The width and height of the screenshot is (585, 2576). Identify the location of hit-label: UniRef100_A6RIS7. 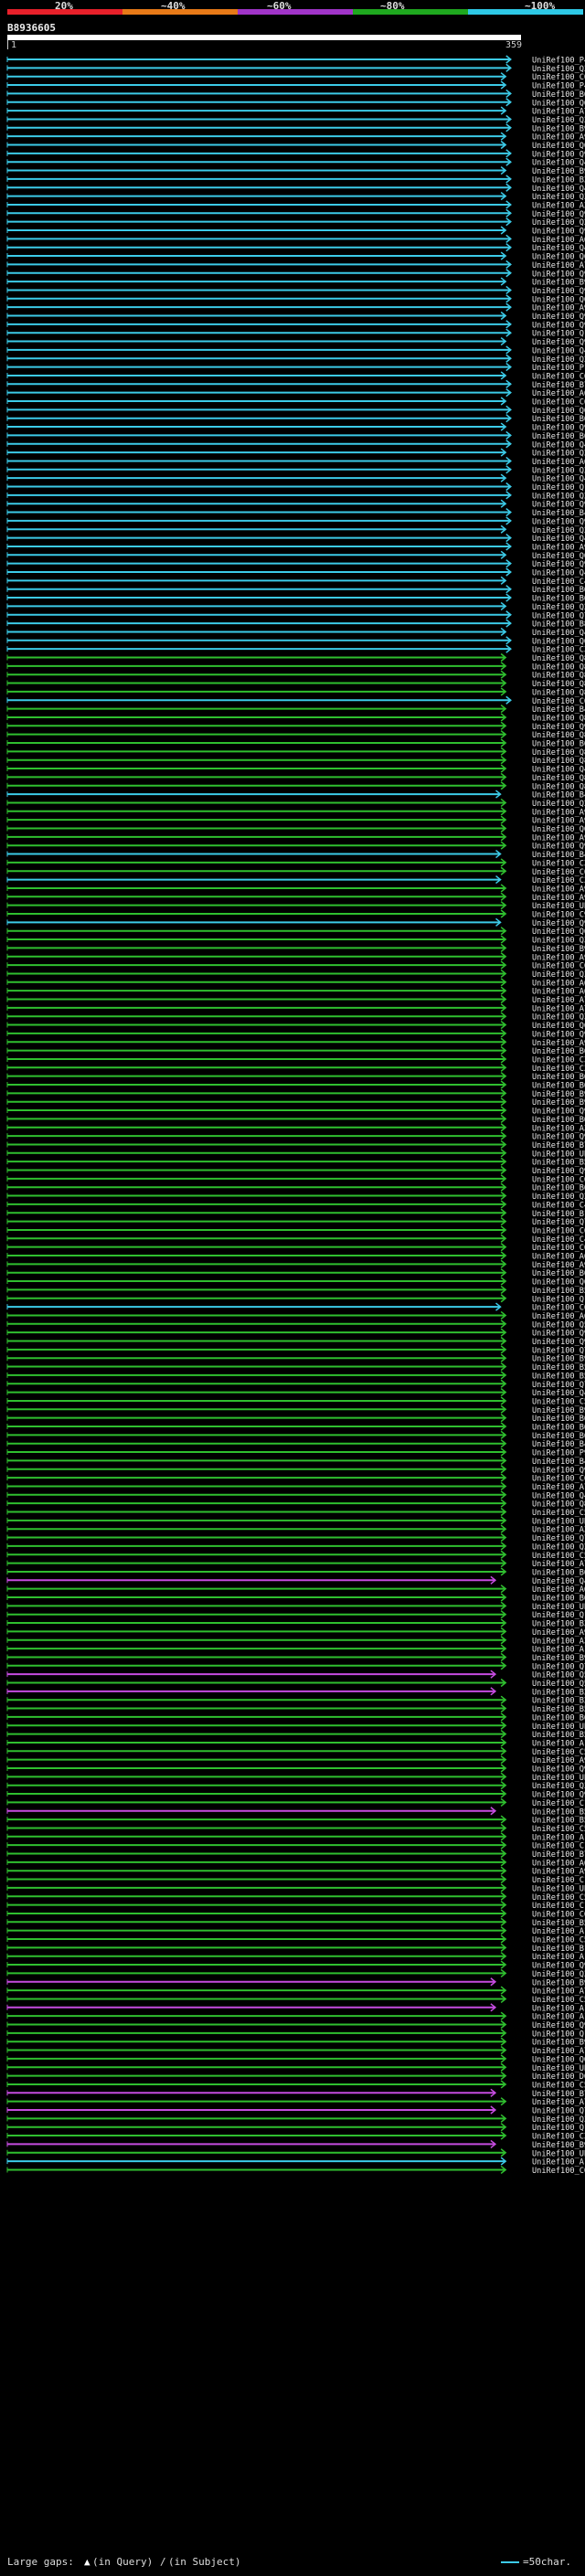
(559, 1863).